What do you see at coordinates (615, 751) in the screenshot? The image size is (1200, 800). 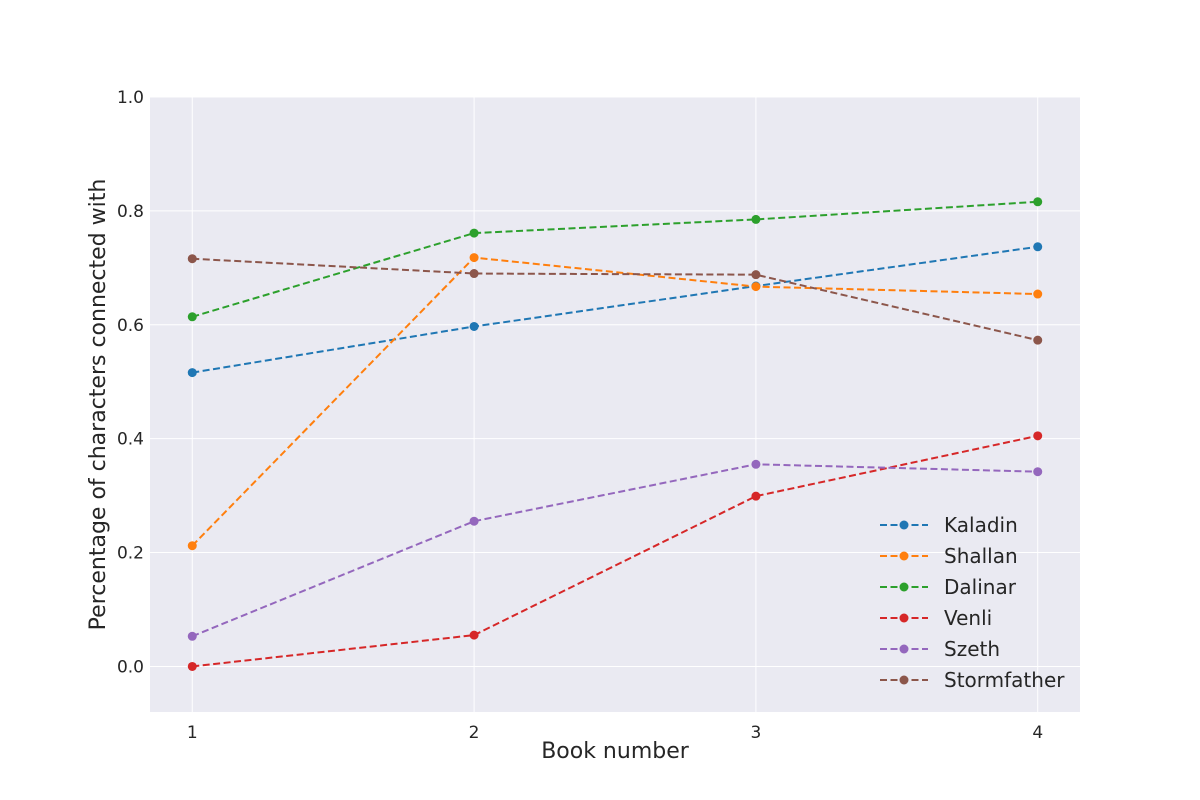 I see `x-axis-label: Book number` at bounding box center [615, 751].